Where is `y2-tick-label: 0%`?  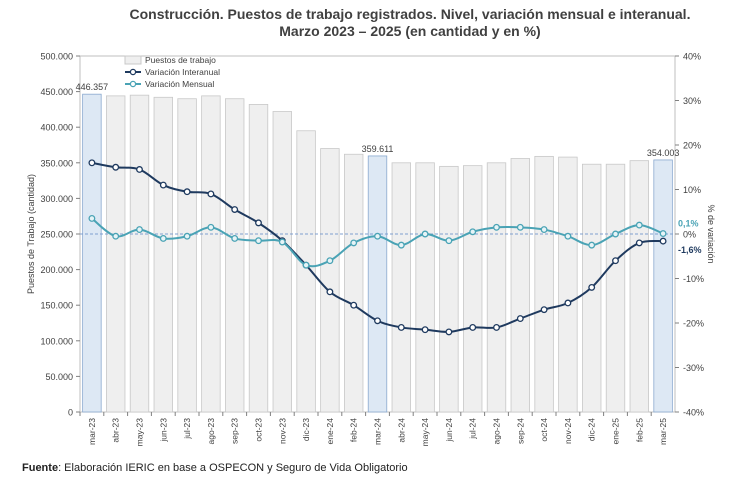 y2-tick-label: 0% is located at coordinates (689, 235).